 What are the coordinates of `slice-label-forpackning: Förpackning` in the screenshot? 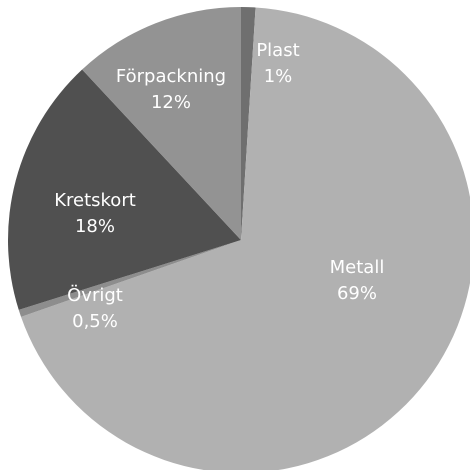 It's located at (171, 76).